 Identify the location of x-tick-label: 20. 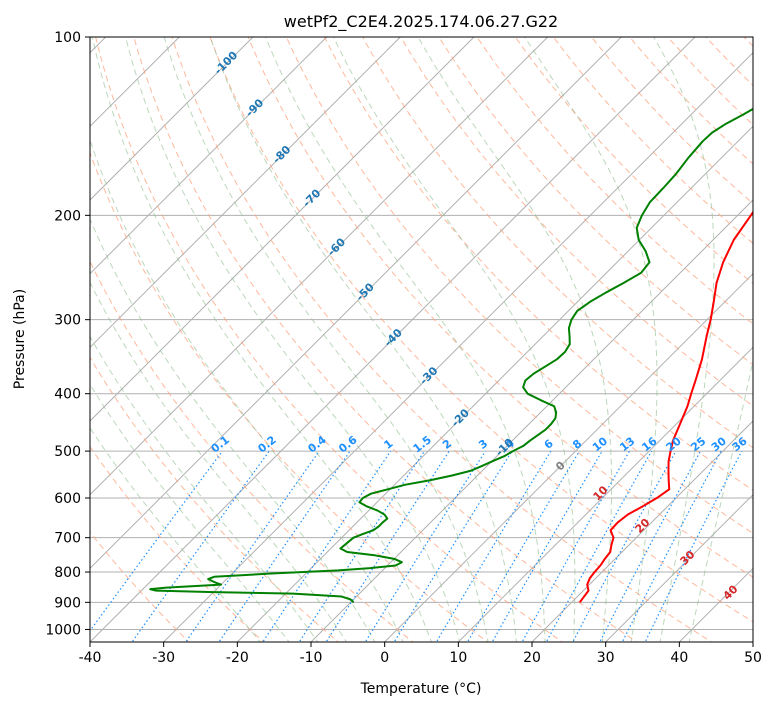
(532, 658).